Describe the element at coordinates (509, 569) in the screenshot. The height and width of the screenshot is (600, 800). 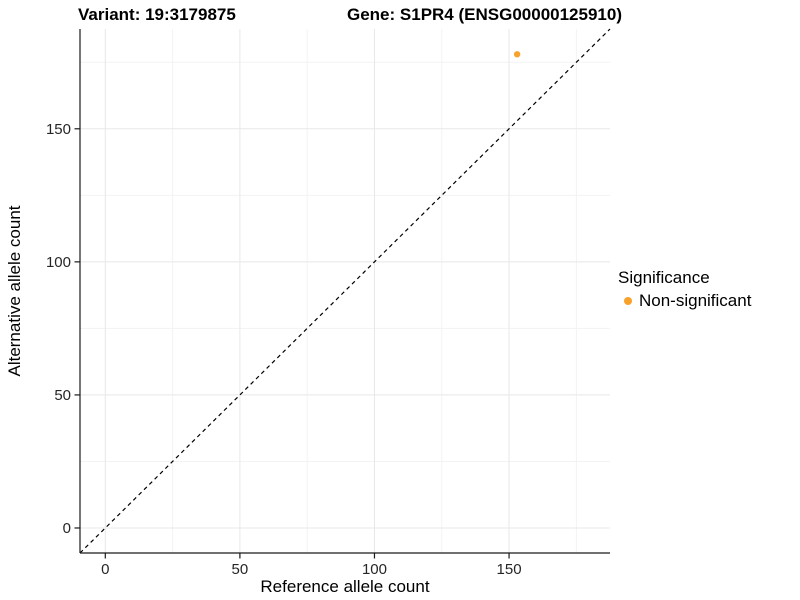
I see `x-tick-label: 150` at that location.